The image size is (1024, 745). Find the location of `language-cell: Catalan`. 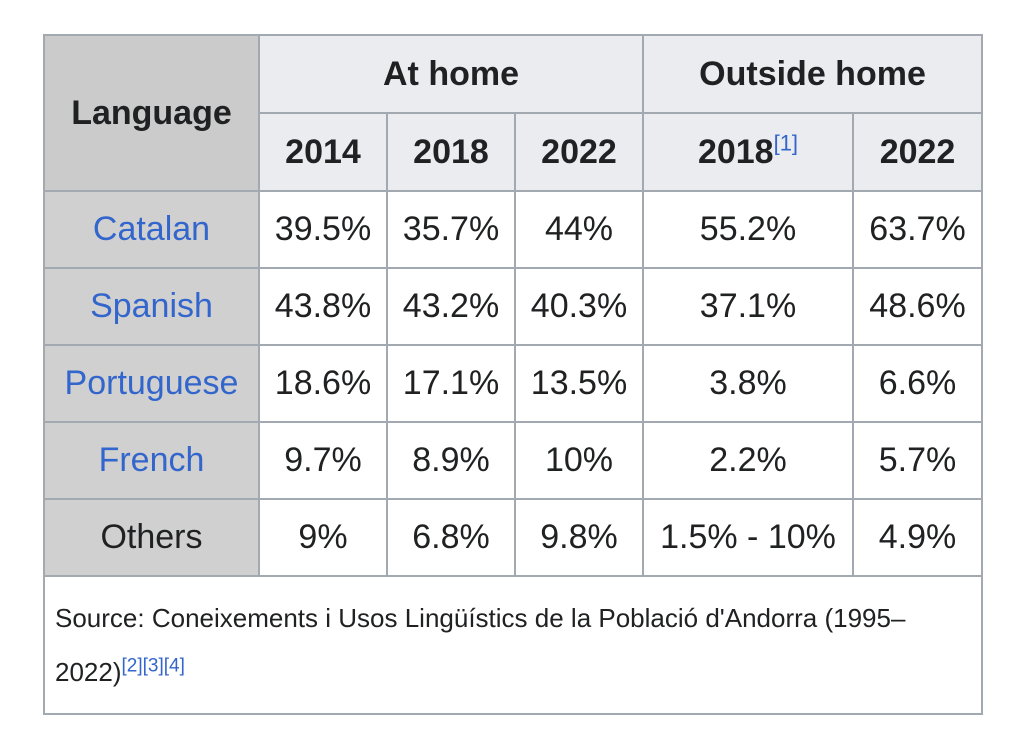

language-cell: Catalan is located at coordinates (151, 229).